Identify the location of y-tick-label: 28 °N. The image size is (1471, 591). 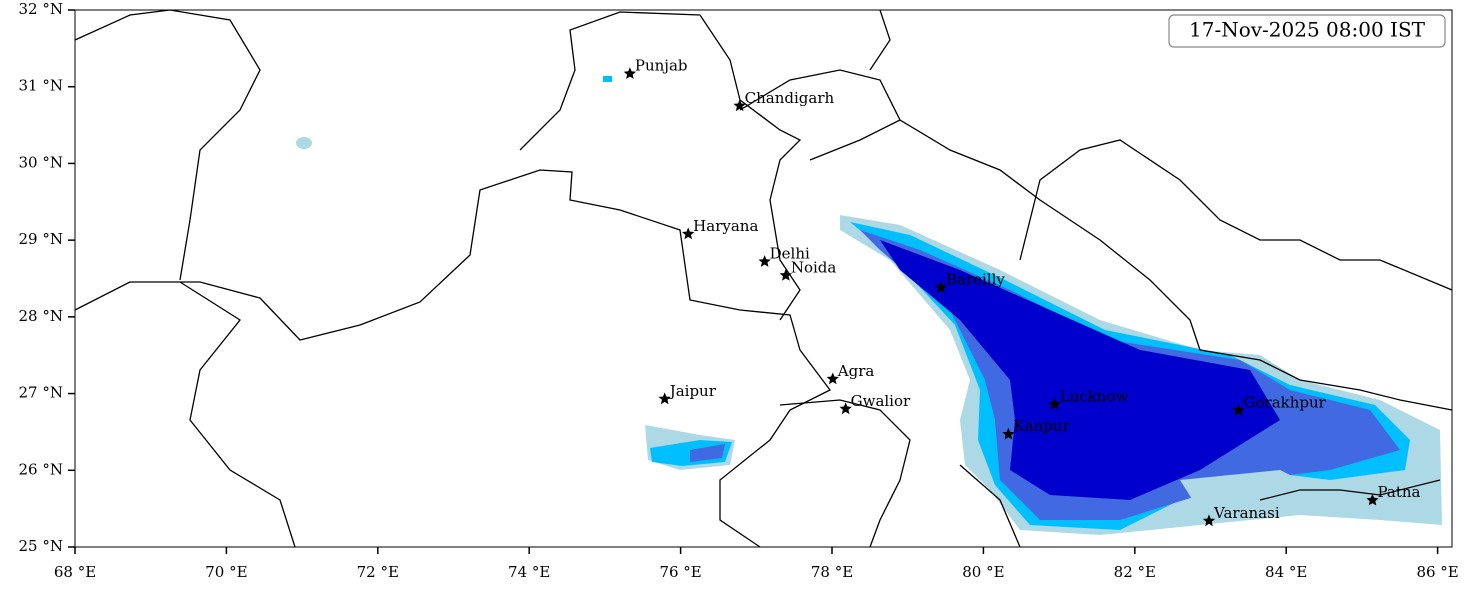
(41, 316).